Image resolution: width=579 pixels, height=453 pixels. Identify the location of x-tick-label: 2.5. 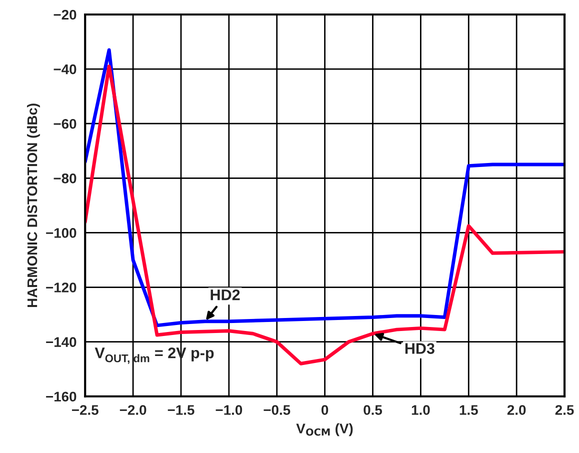
(564, 410).